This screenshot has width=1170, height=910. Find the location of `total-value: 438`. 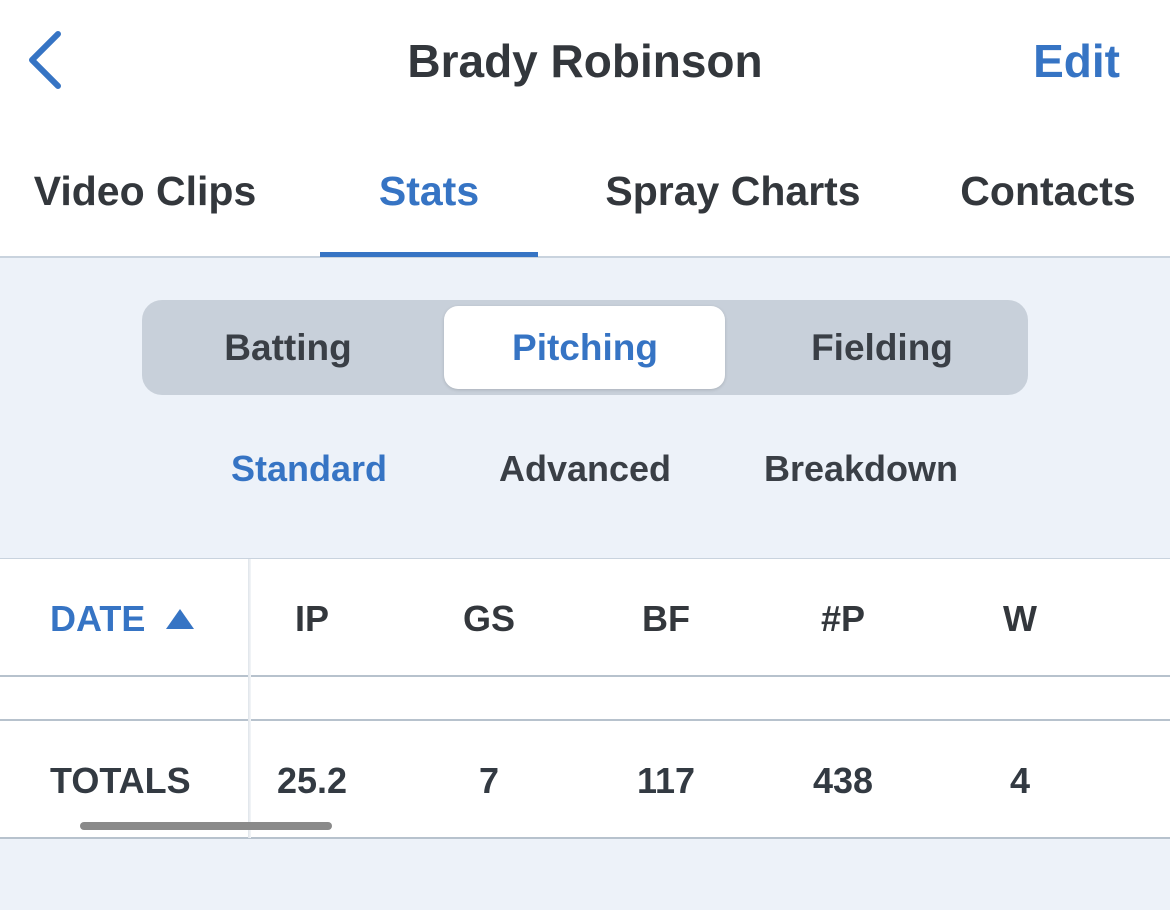

total-value: 438 is located at coordinates (843, 780).